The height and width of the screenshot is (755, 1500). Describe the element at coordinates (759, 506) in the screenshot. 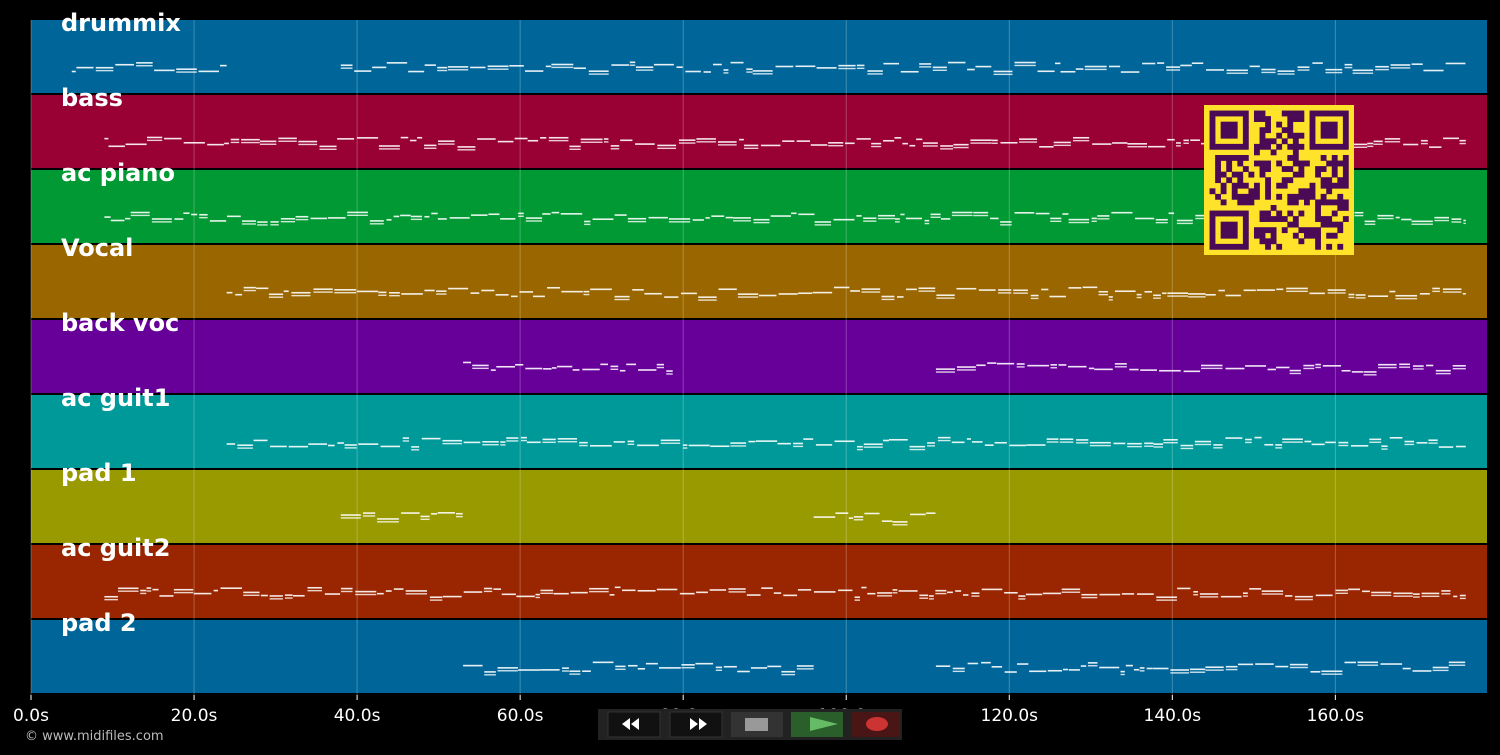

I see `track-row` at that location.